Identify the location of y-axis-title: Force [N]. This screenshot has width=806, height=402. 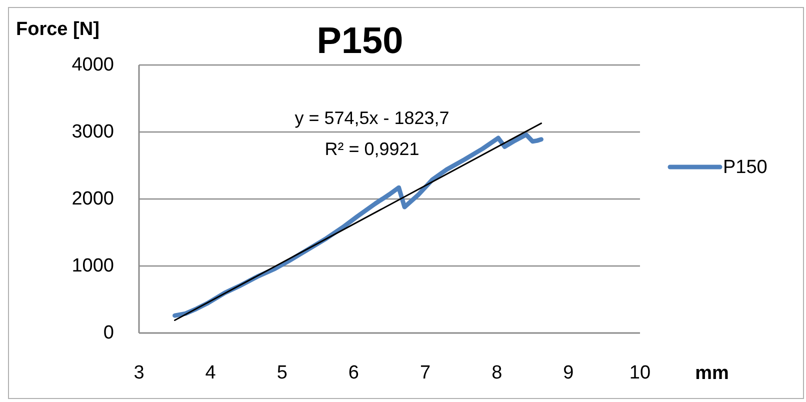
(58, 29).